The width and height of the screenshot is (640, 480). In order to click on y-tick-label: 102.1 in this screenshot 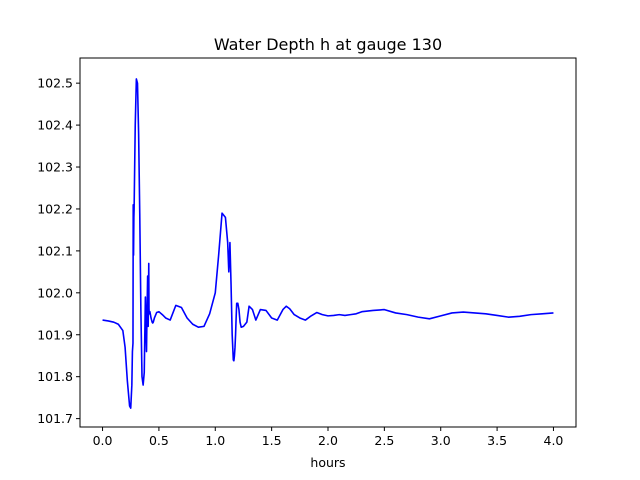, I will do `click(55, 250)`.